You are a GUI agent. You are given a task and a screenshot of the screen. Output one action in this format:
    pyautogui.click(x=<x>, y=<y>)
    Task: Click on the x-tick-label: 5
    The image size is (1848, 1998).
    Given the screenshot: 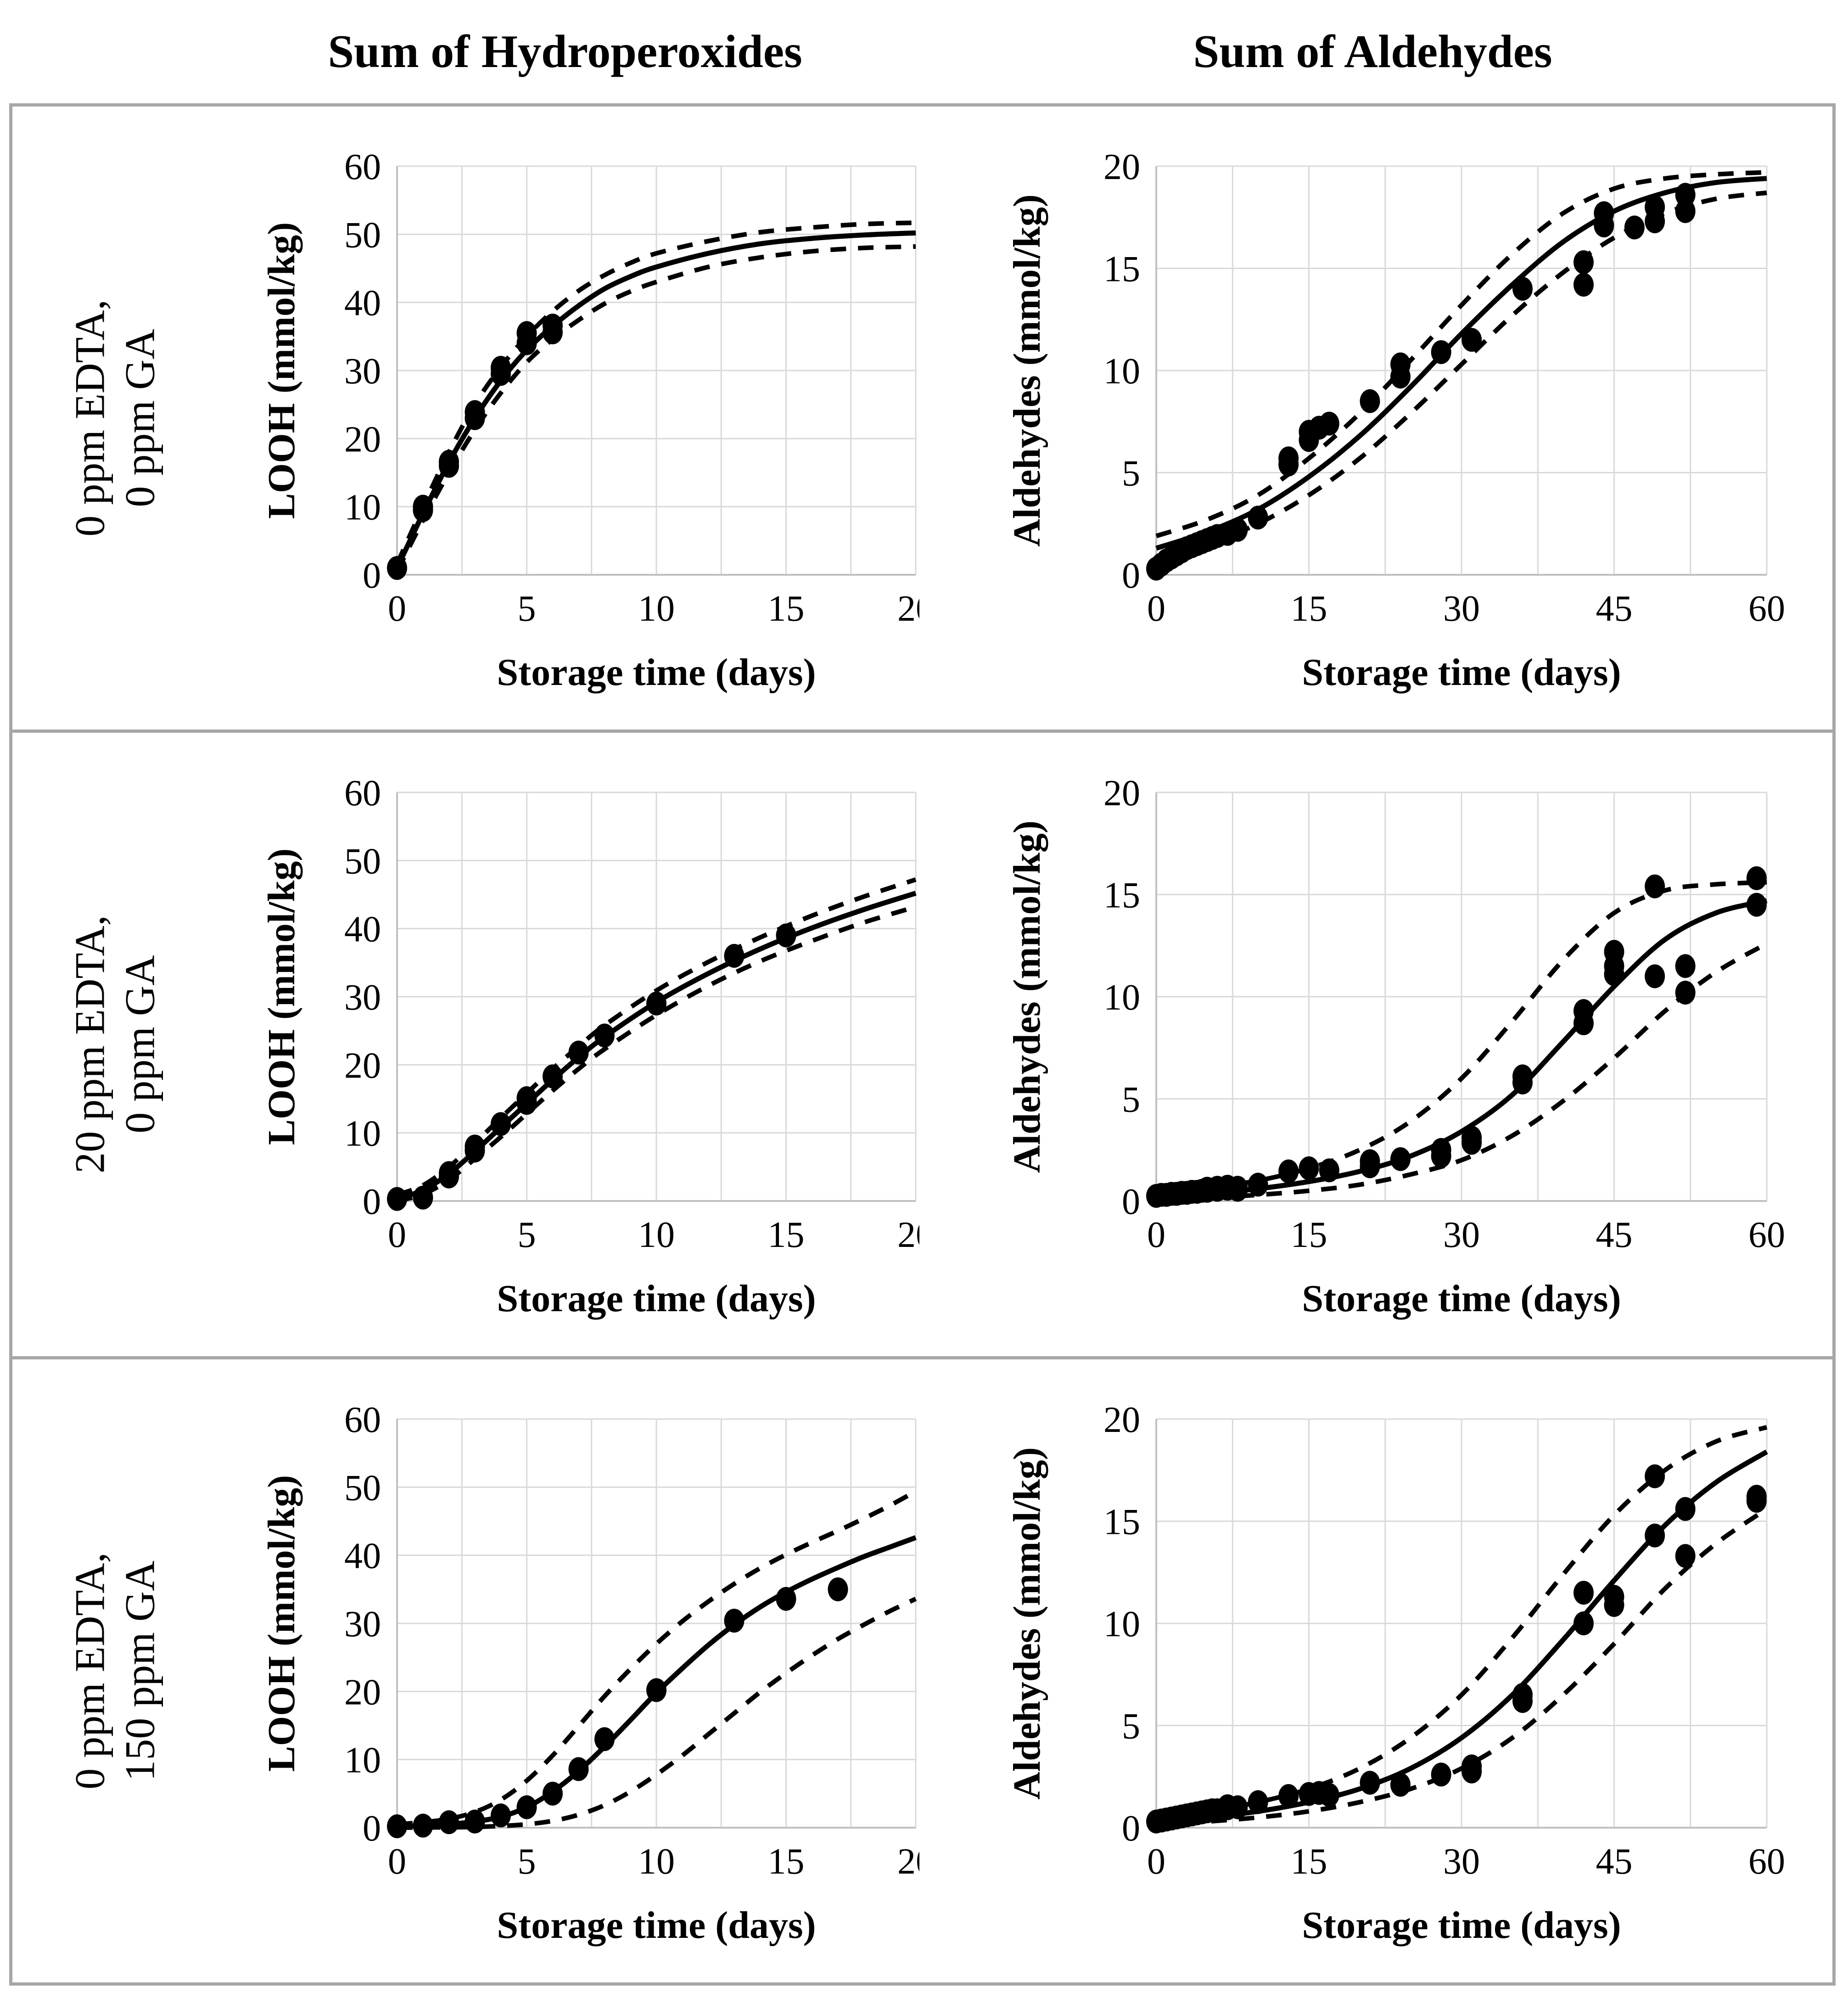 What is the action you would take?
    pyautogui.click(x=527, y=609)
    